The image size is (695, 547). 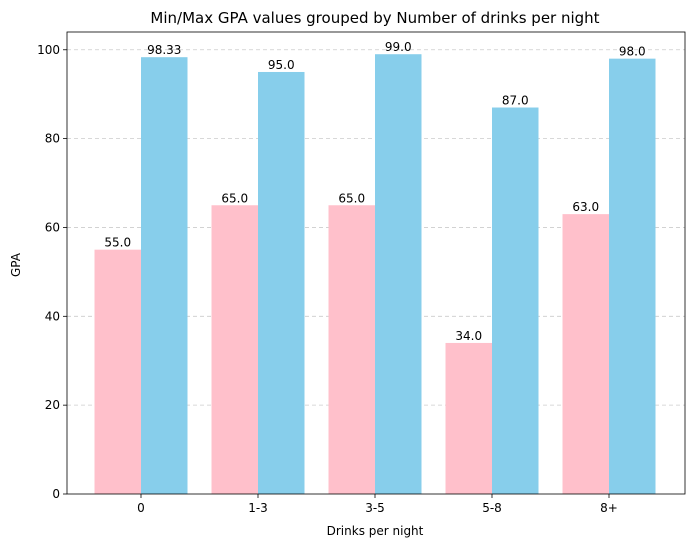 I want to click on bar-value-label: 87.0, so click(x=515, y=101).